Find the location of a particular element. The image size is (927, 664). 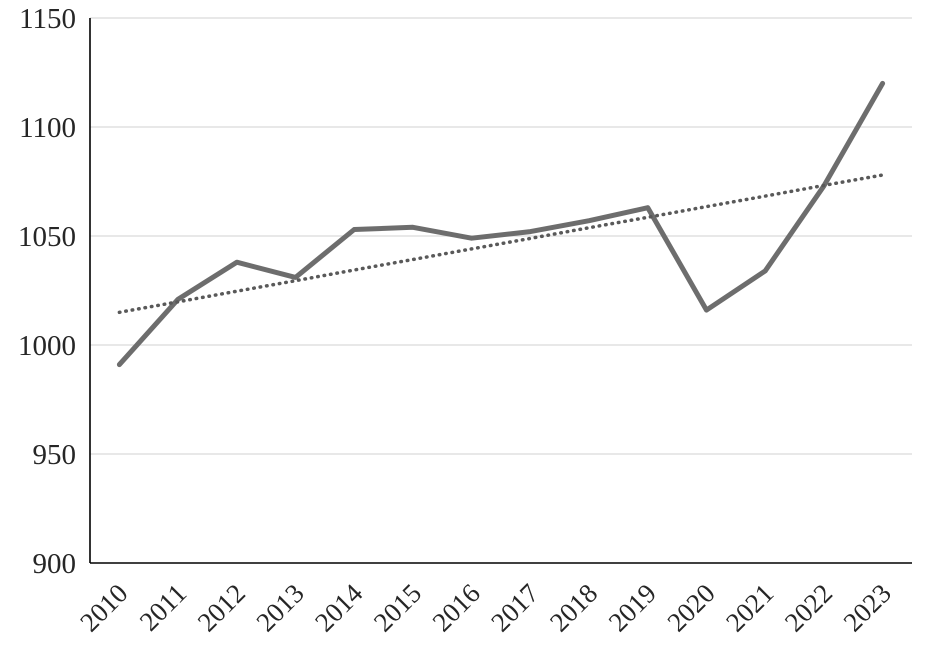

x-tick-label: 2014 is located at coordinates (339, 608).